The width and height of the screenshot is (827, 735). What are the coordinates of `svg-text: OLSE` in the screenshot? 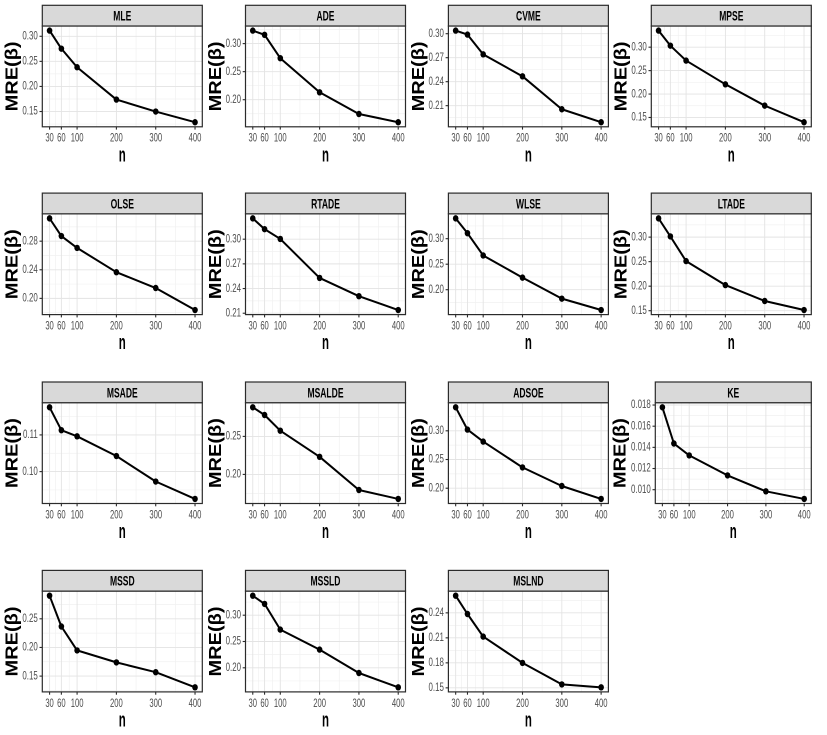 It's located at (122, 203).